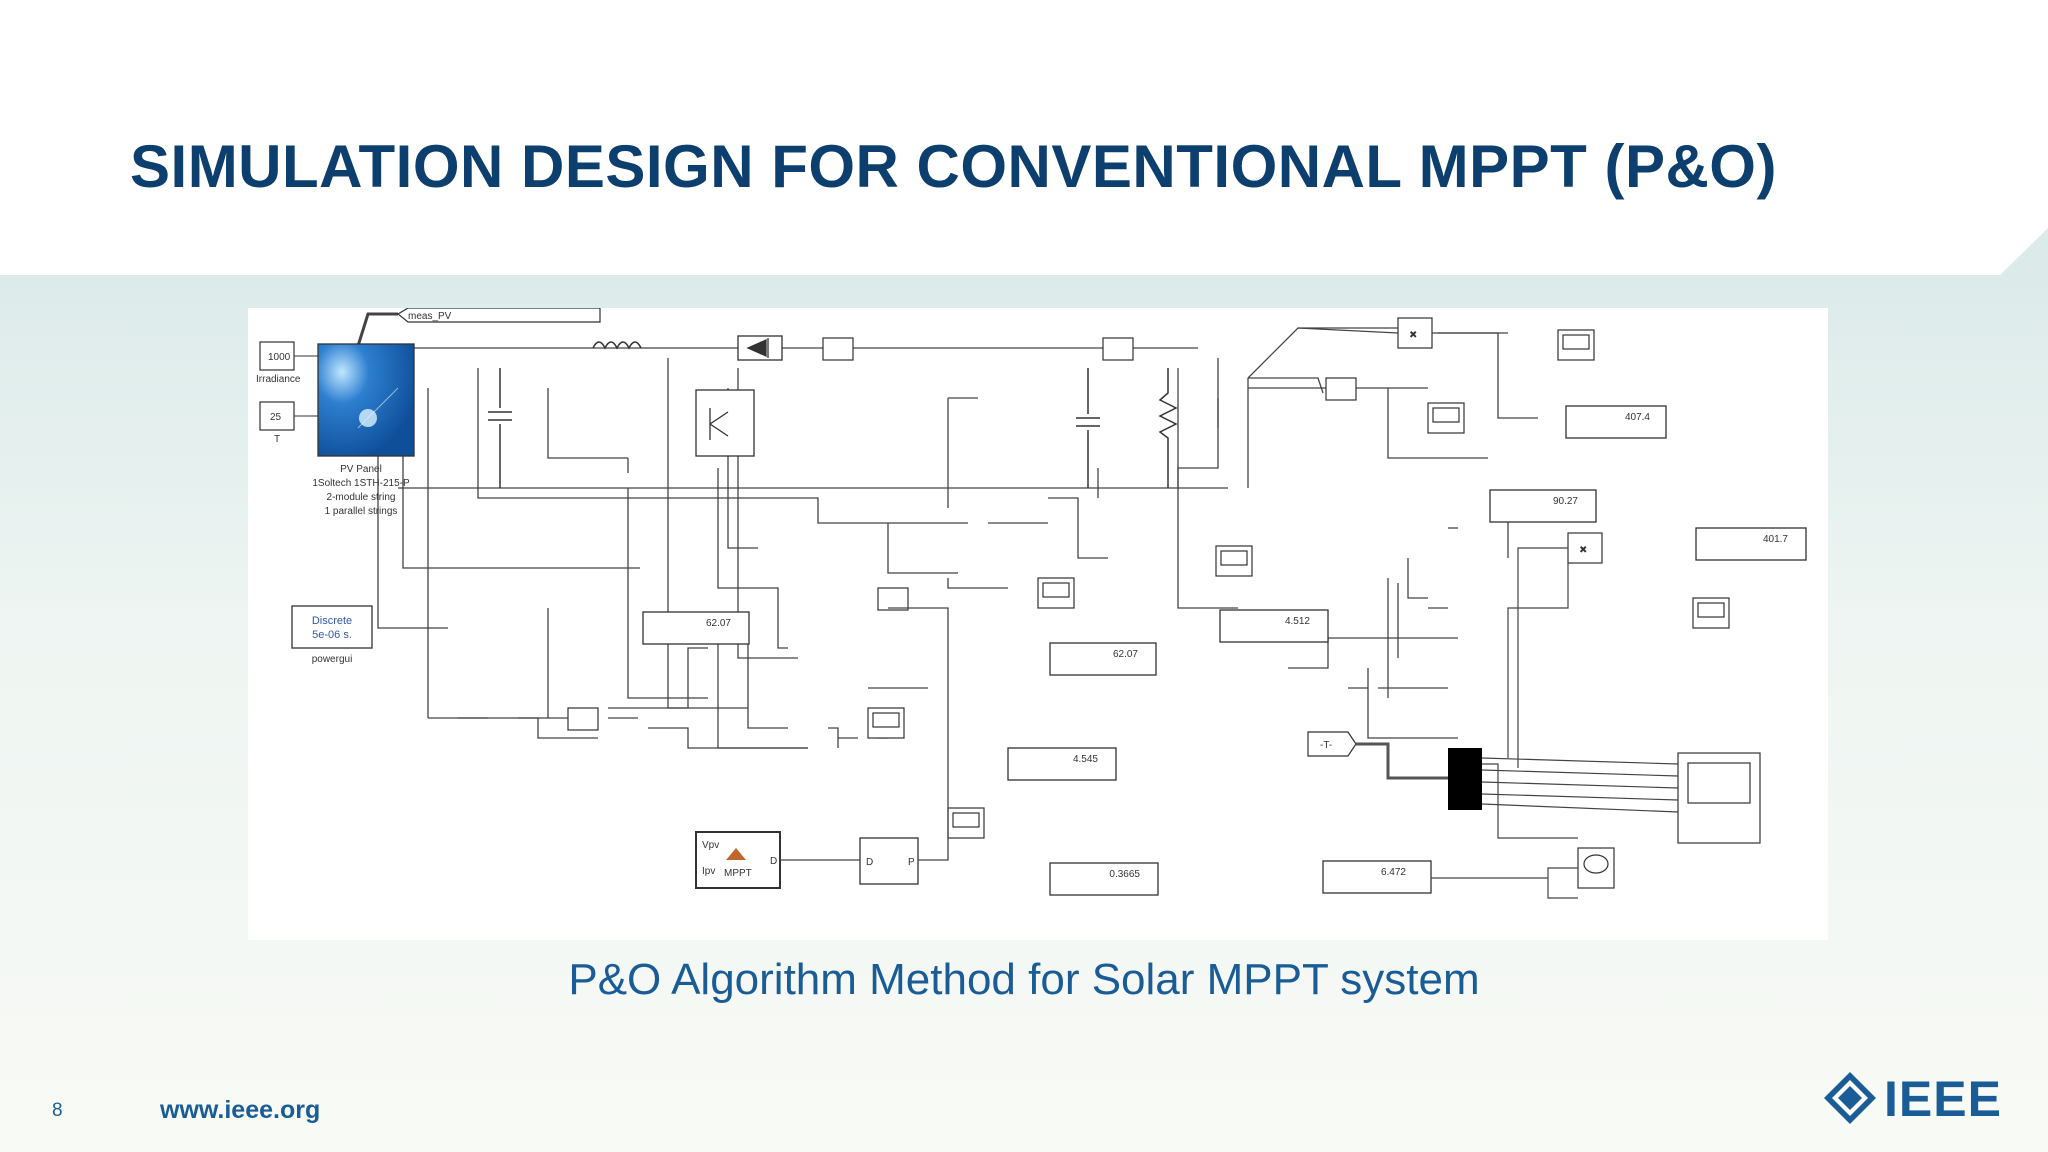 The image size is (2048, 1152). What do you see at coordinates (710, 845) in the screenshot?
I see `svg-text: Vpv` at bounding box center [710, 845].